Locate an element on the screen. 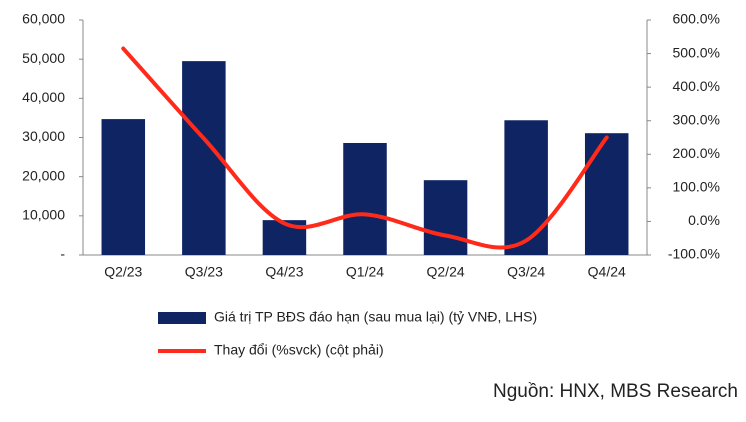 The height and width of the screenshot is (422, 746). y-tick-label: 20,000 is located at coordinates (43, 175).